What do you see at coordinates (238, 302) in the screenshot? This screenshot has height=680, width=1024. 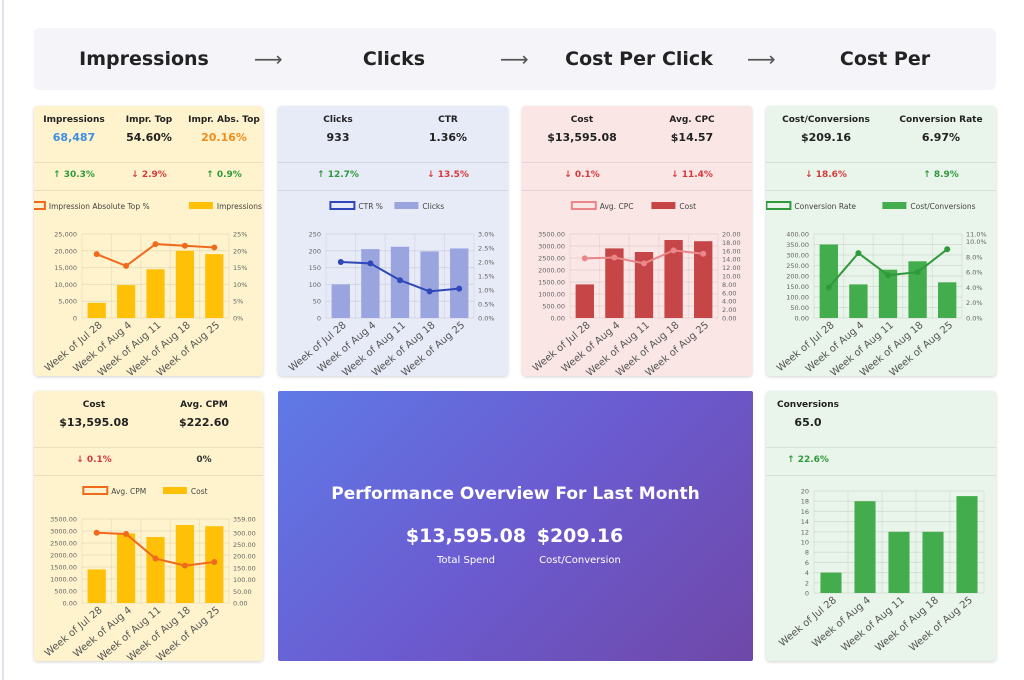 I see `y2-tick-label: 5%` at bounding box center [238, 302].